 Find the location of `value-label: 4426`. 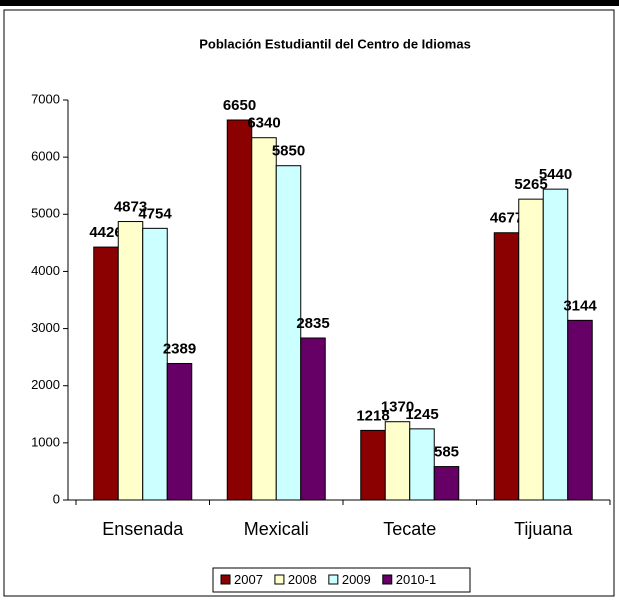

value-label: 4426 is located at coordinates (105, 232).